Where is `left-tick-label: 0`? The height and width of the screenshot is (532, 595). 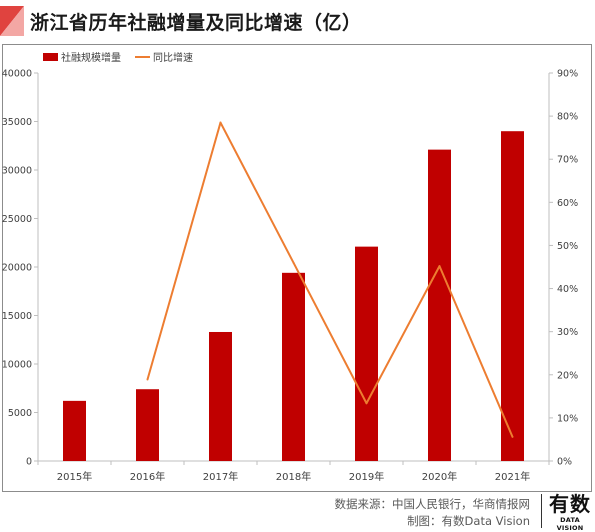 left-tick-label: 0 is located at coordinates (29, 462).